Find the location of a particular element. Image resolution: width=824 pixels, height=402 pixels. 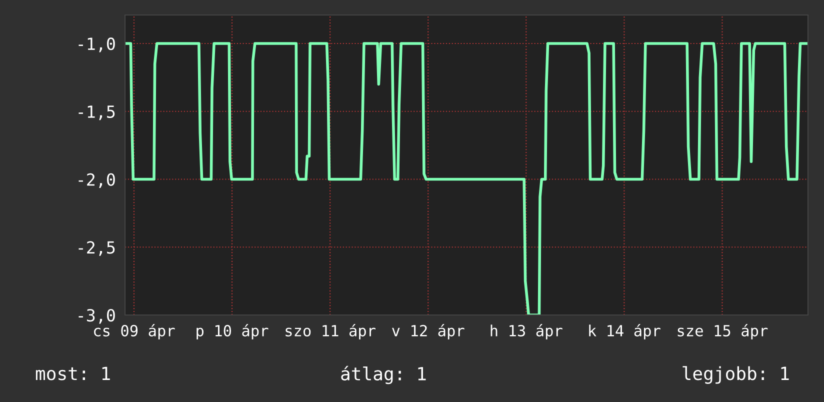

x-tick-label: p 10 ápr is located at coordinates (232, 332).